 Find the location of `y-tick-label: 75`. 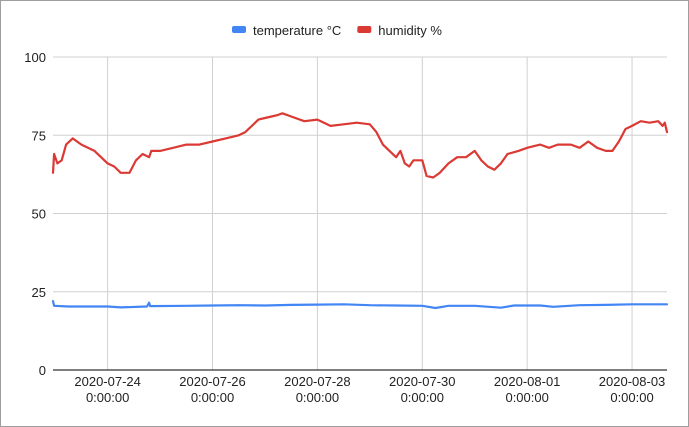

y-tick-label: 75 is located at coordinates (39, 135).